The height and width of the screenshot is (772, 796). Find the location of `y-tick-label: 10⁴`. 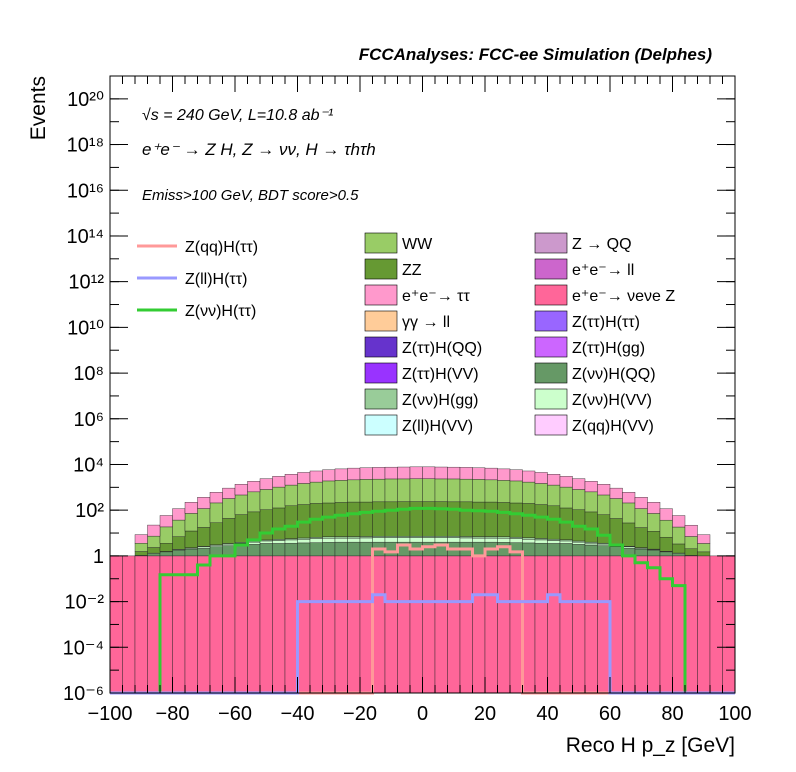

y-tick-label: 10⁴ is located at coordinates (88, 465).